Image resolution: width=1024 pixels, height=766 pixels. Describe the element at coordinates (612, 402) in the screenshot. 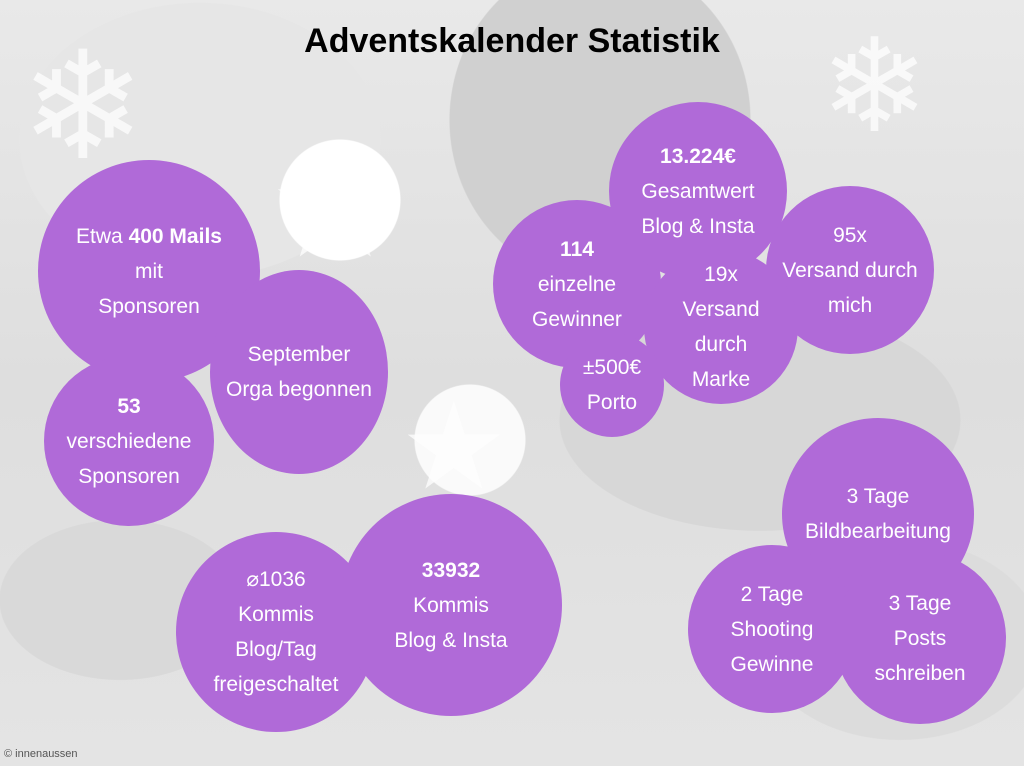

I see `bubble-porto-line2: Porto` at that location.